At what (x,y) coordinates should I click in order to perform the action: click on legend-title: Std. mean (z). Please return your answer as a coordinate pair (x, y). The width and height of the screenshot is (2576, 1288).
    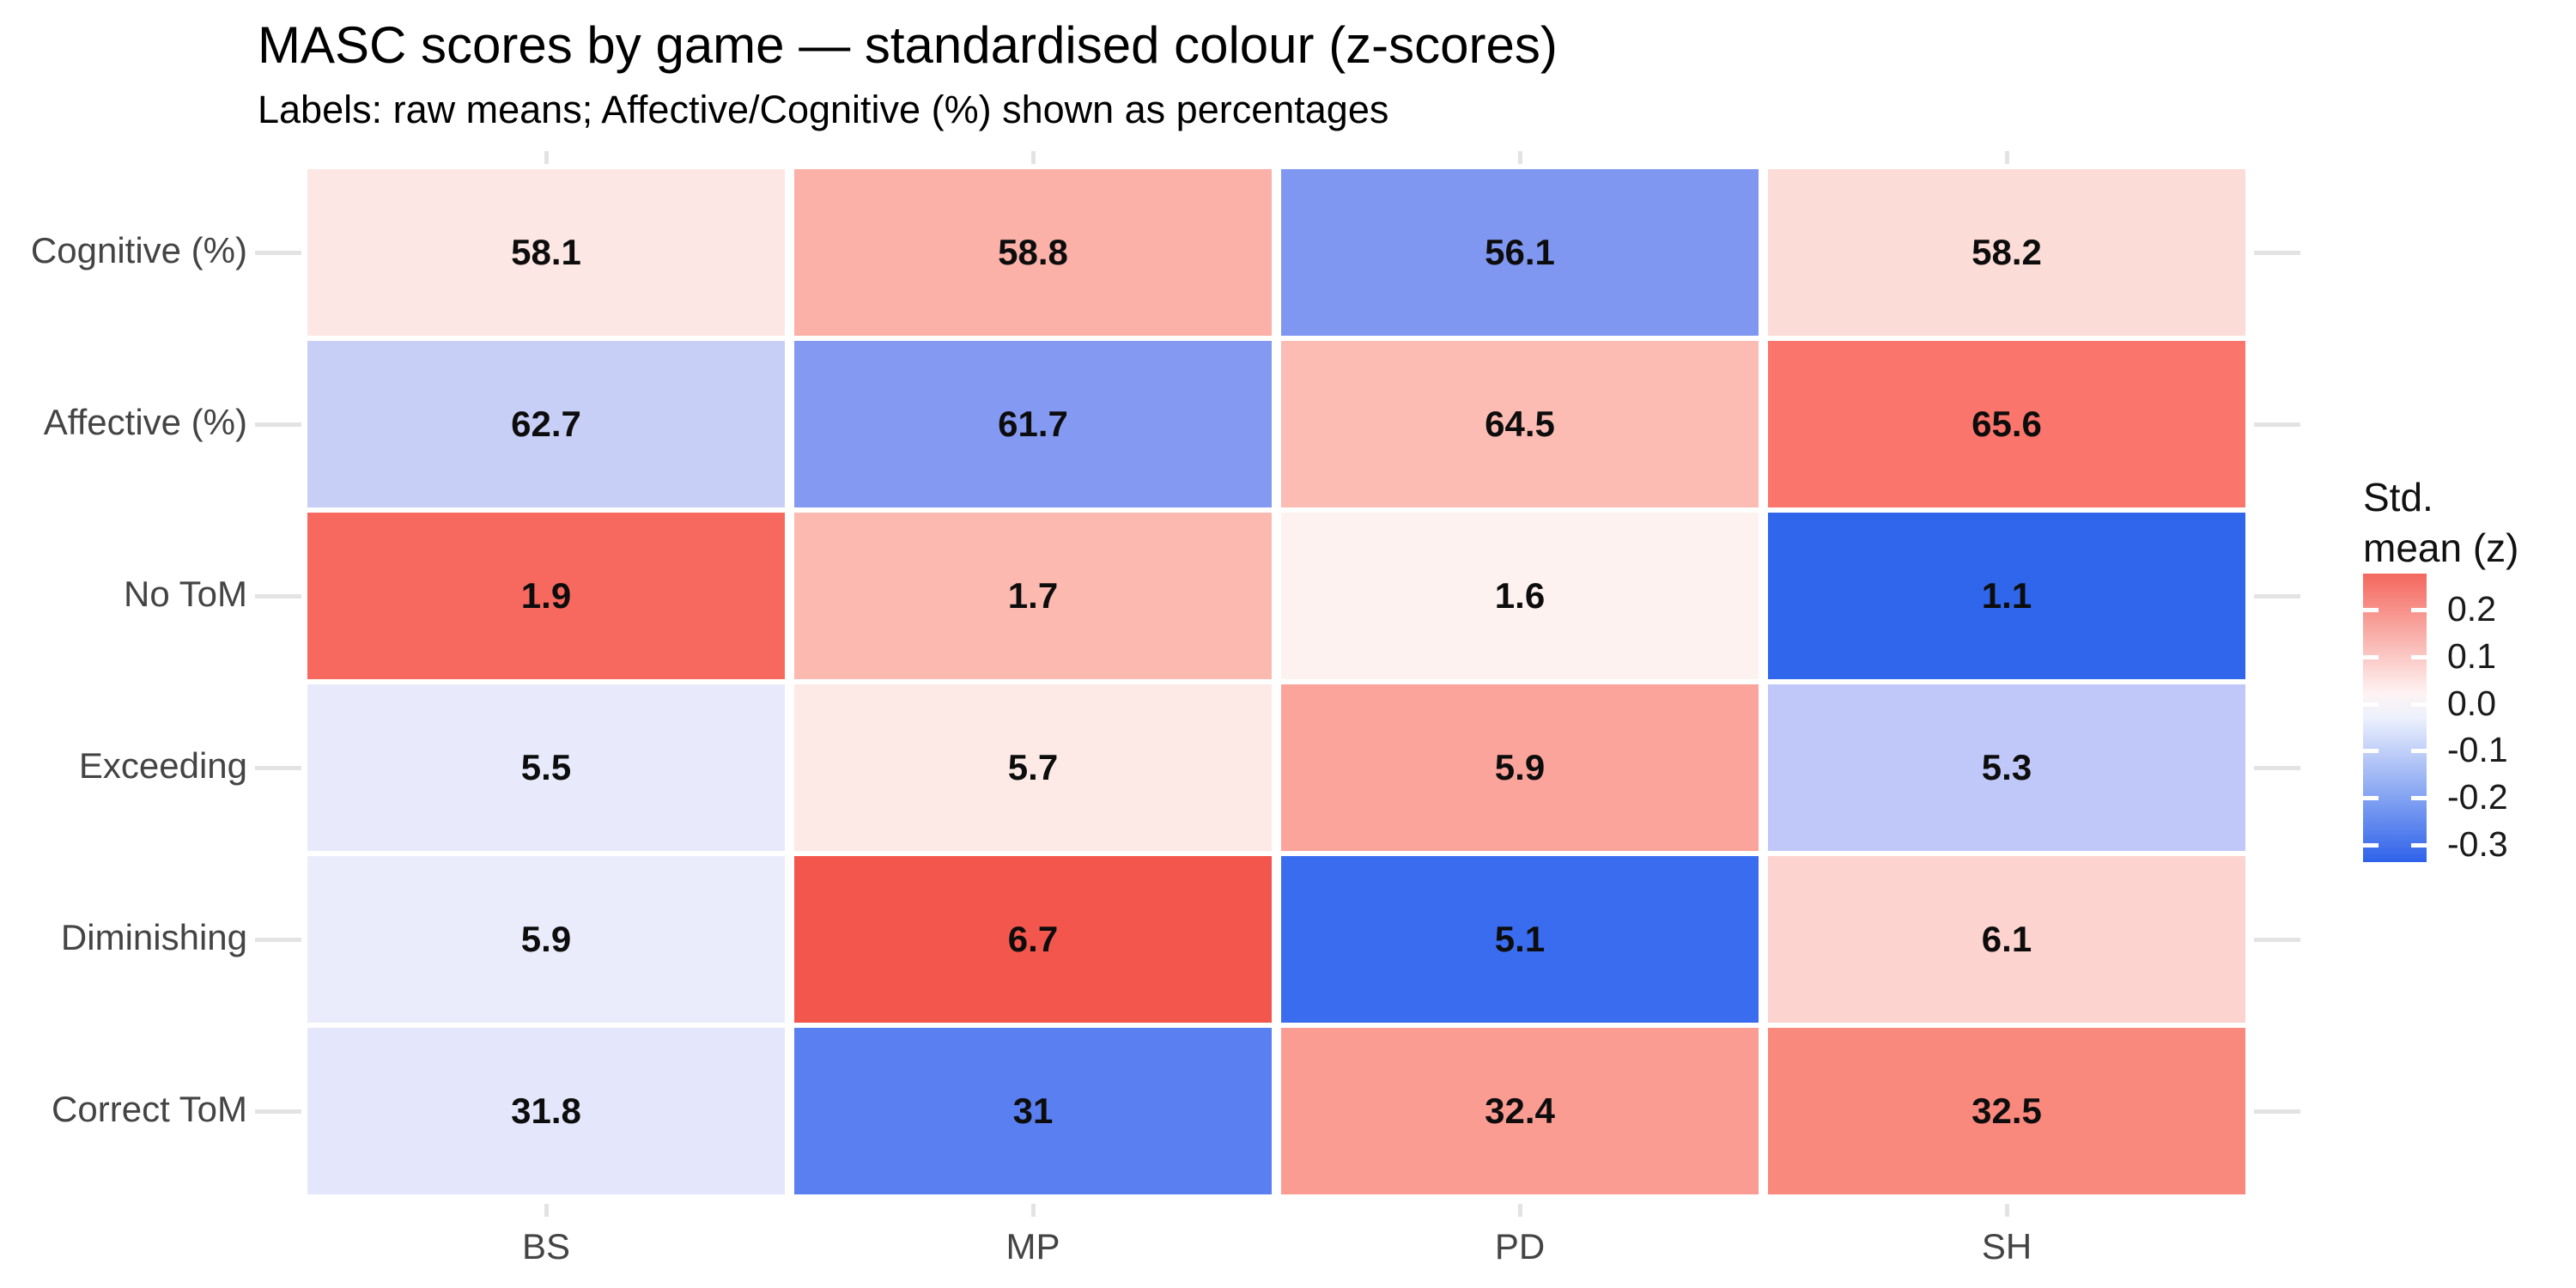
    Looking at the image, I should click on (2441, 523).